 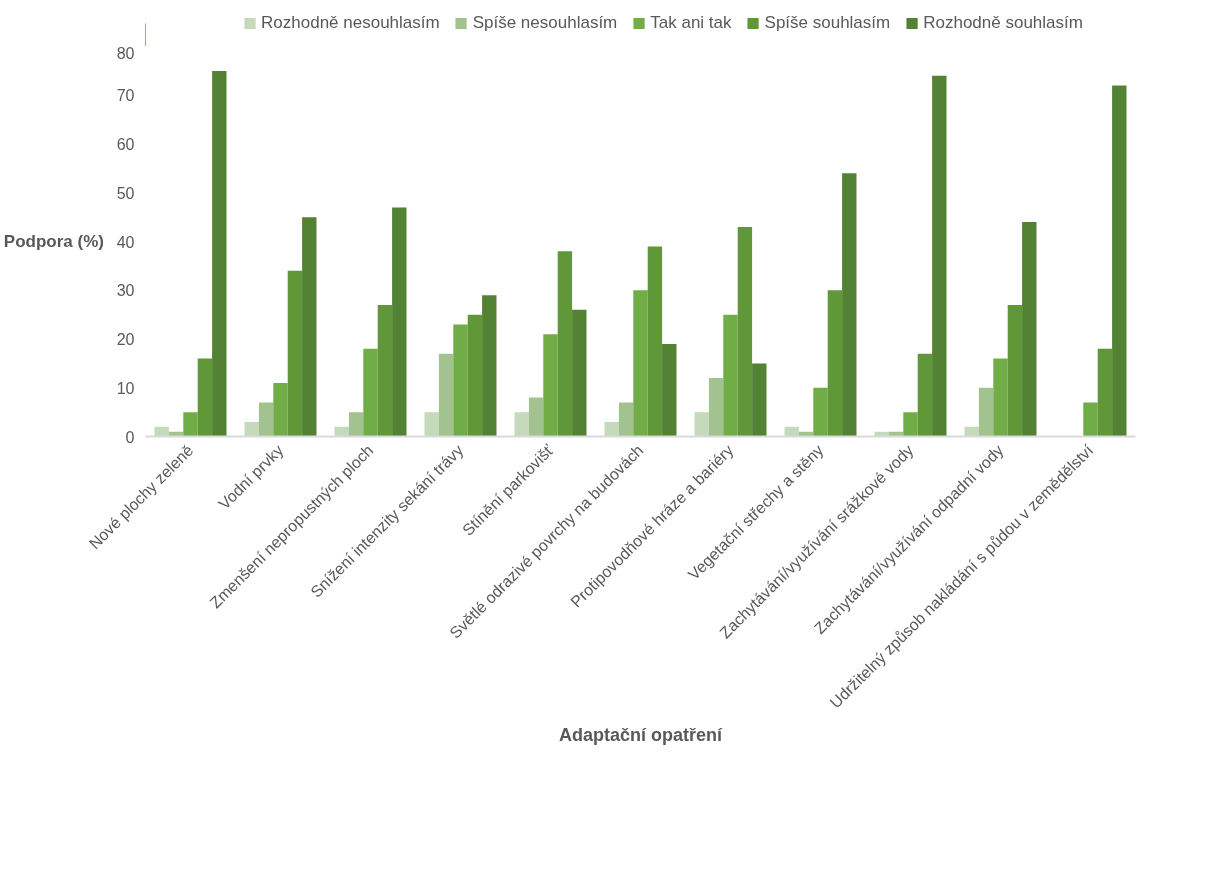 I want to click on y-tick-label: 10, so click(x=125, y=388).